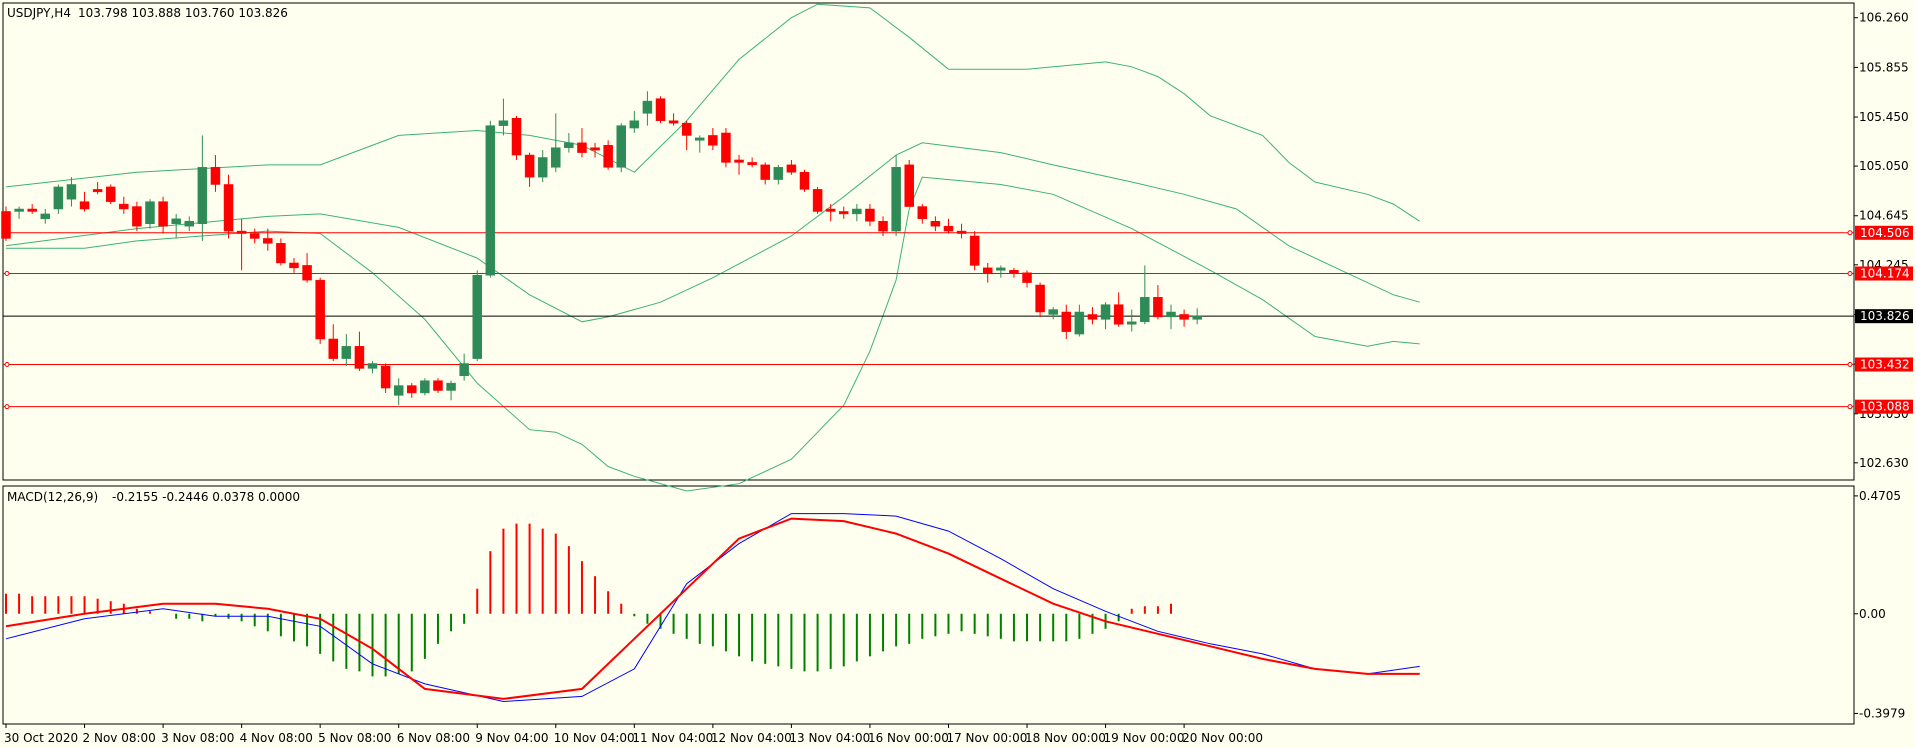  What do you see at coordinates (908, 738) in the screenshot?
I see `time-tick-label: 16 Nov 00:00` at bounding box center [908, 738].